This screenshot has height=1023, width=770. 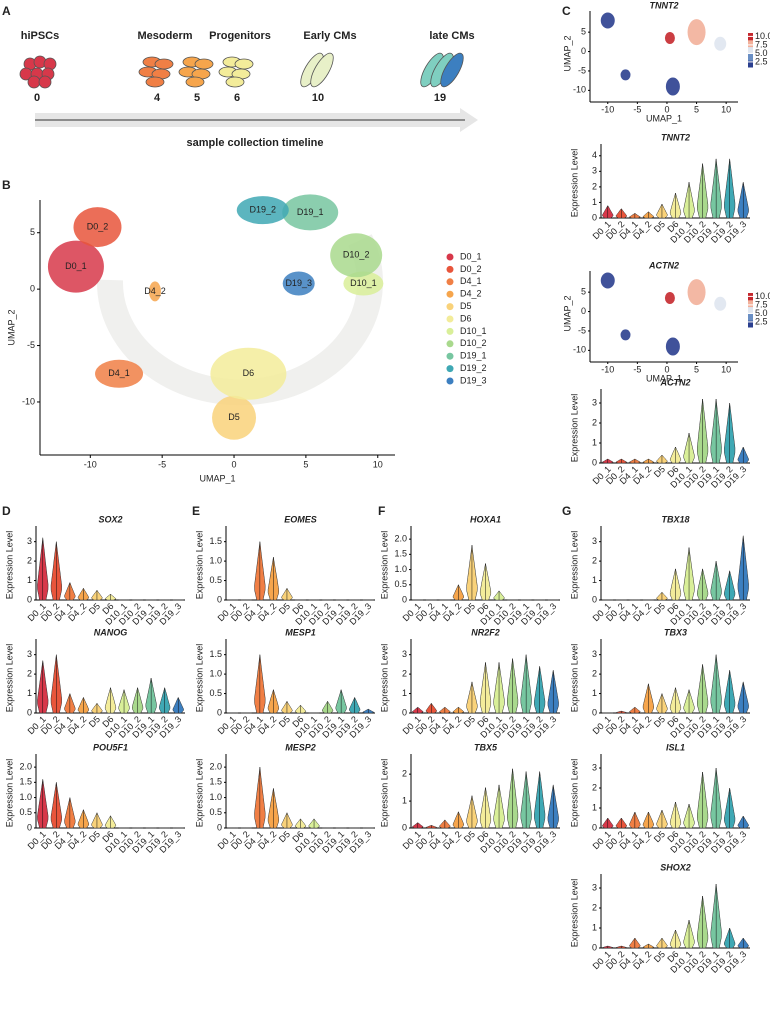 I want to click on y-tick-label: 4, so click(x=594, y=155).